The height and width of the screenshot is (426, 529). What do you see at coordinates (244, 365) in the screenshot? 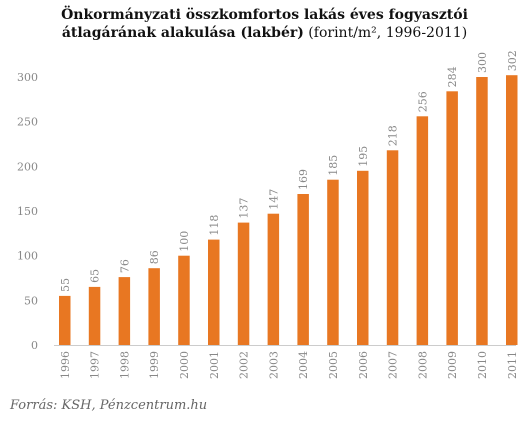
I see `x-tick-label: 2002` at bounding box center [244, 365].